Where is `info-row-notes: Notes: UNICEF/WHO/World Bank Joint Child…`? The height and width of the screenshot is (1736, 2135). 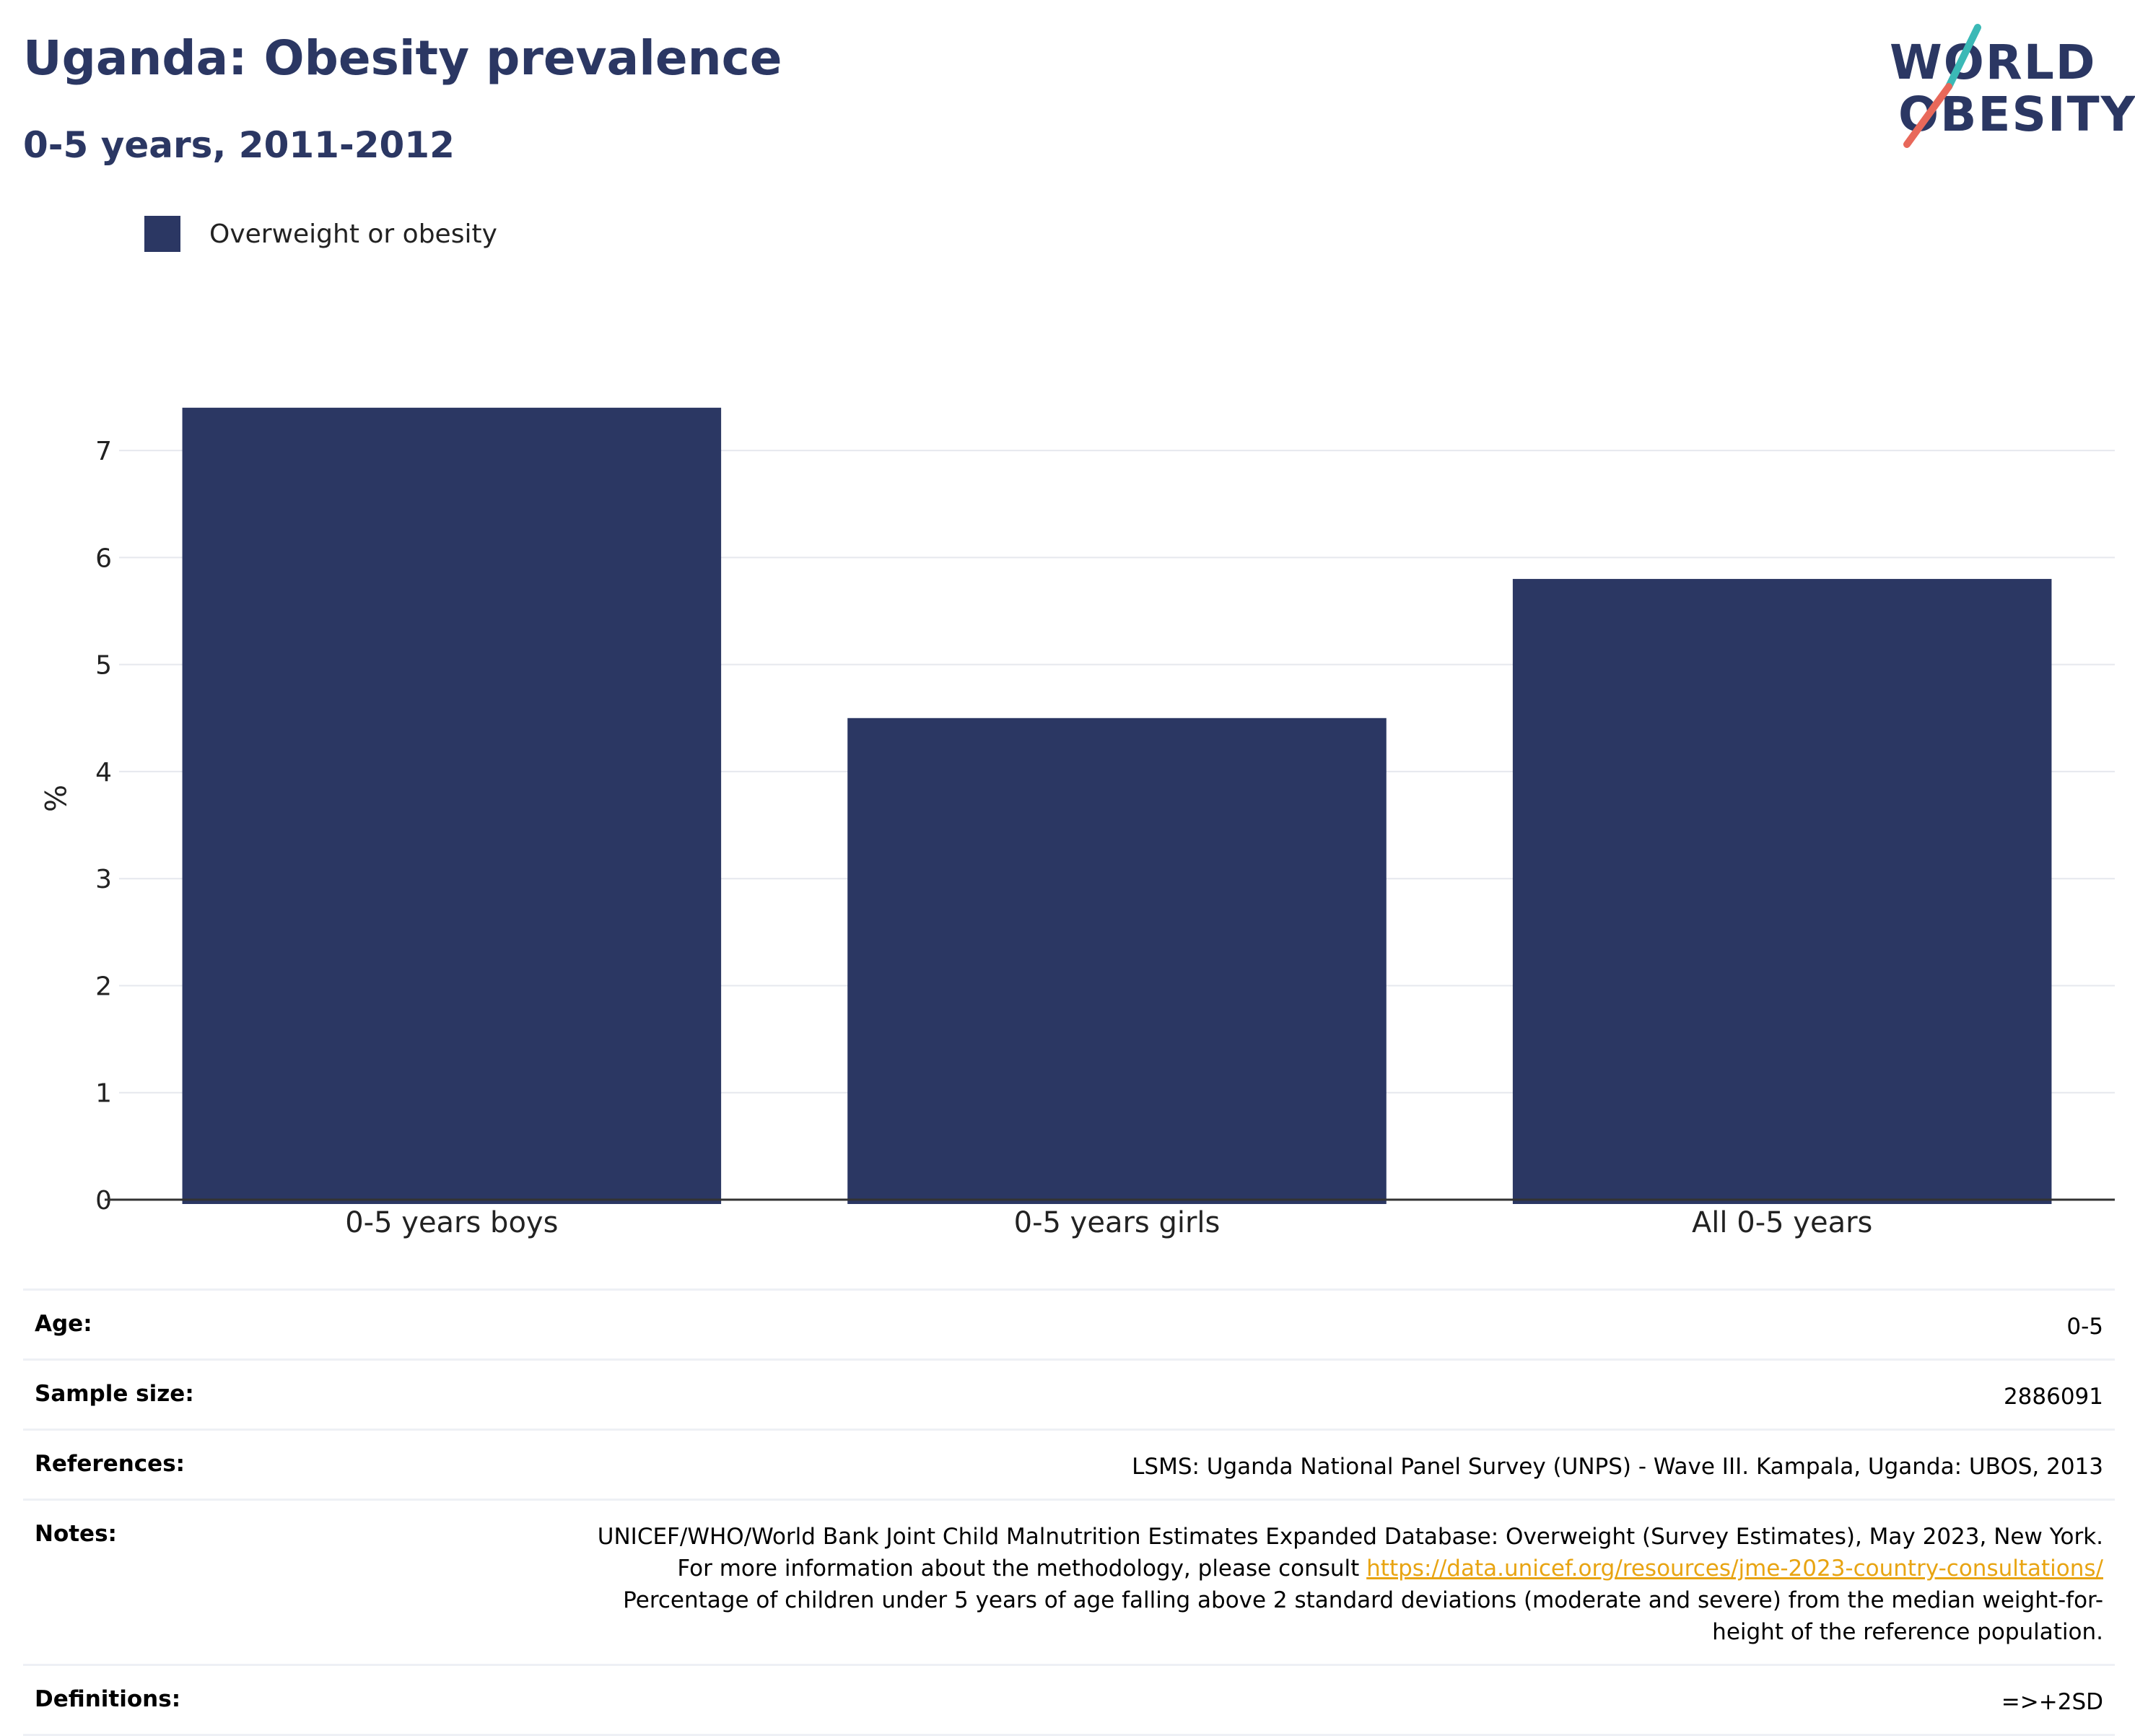 info-row-notes: Notes: UNICEF/WHO/World Bank Joint Child… is located at coordinates (1069, 1581).